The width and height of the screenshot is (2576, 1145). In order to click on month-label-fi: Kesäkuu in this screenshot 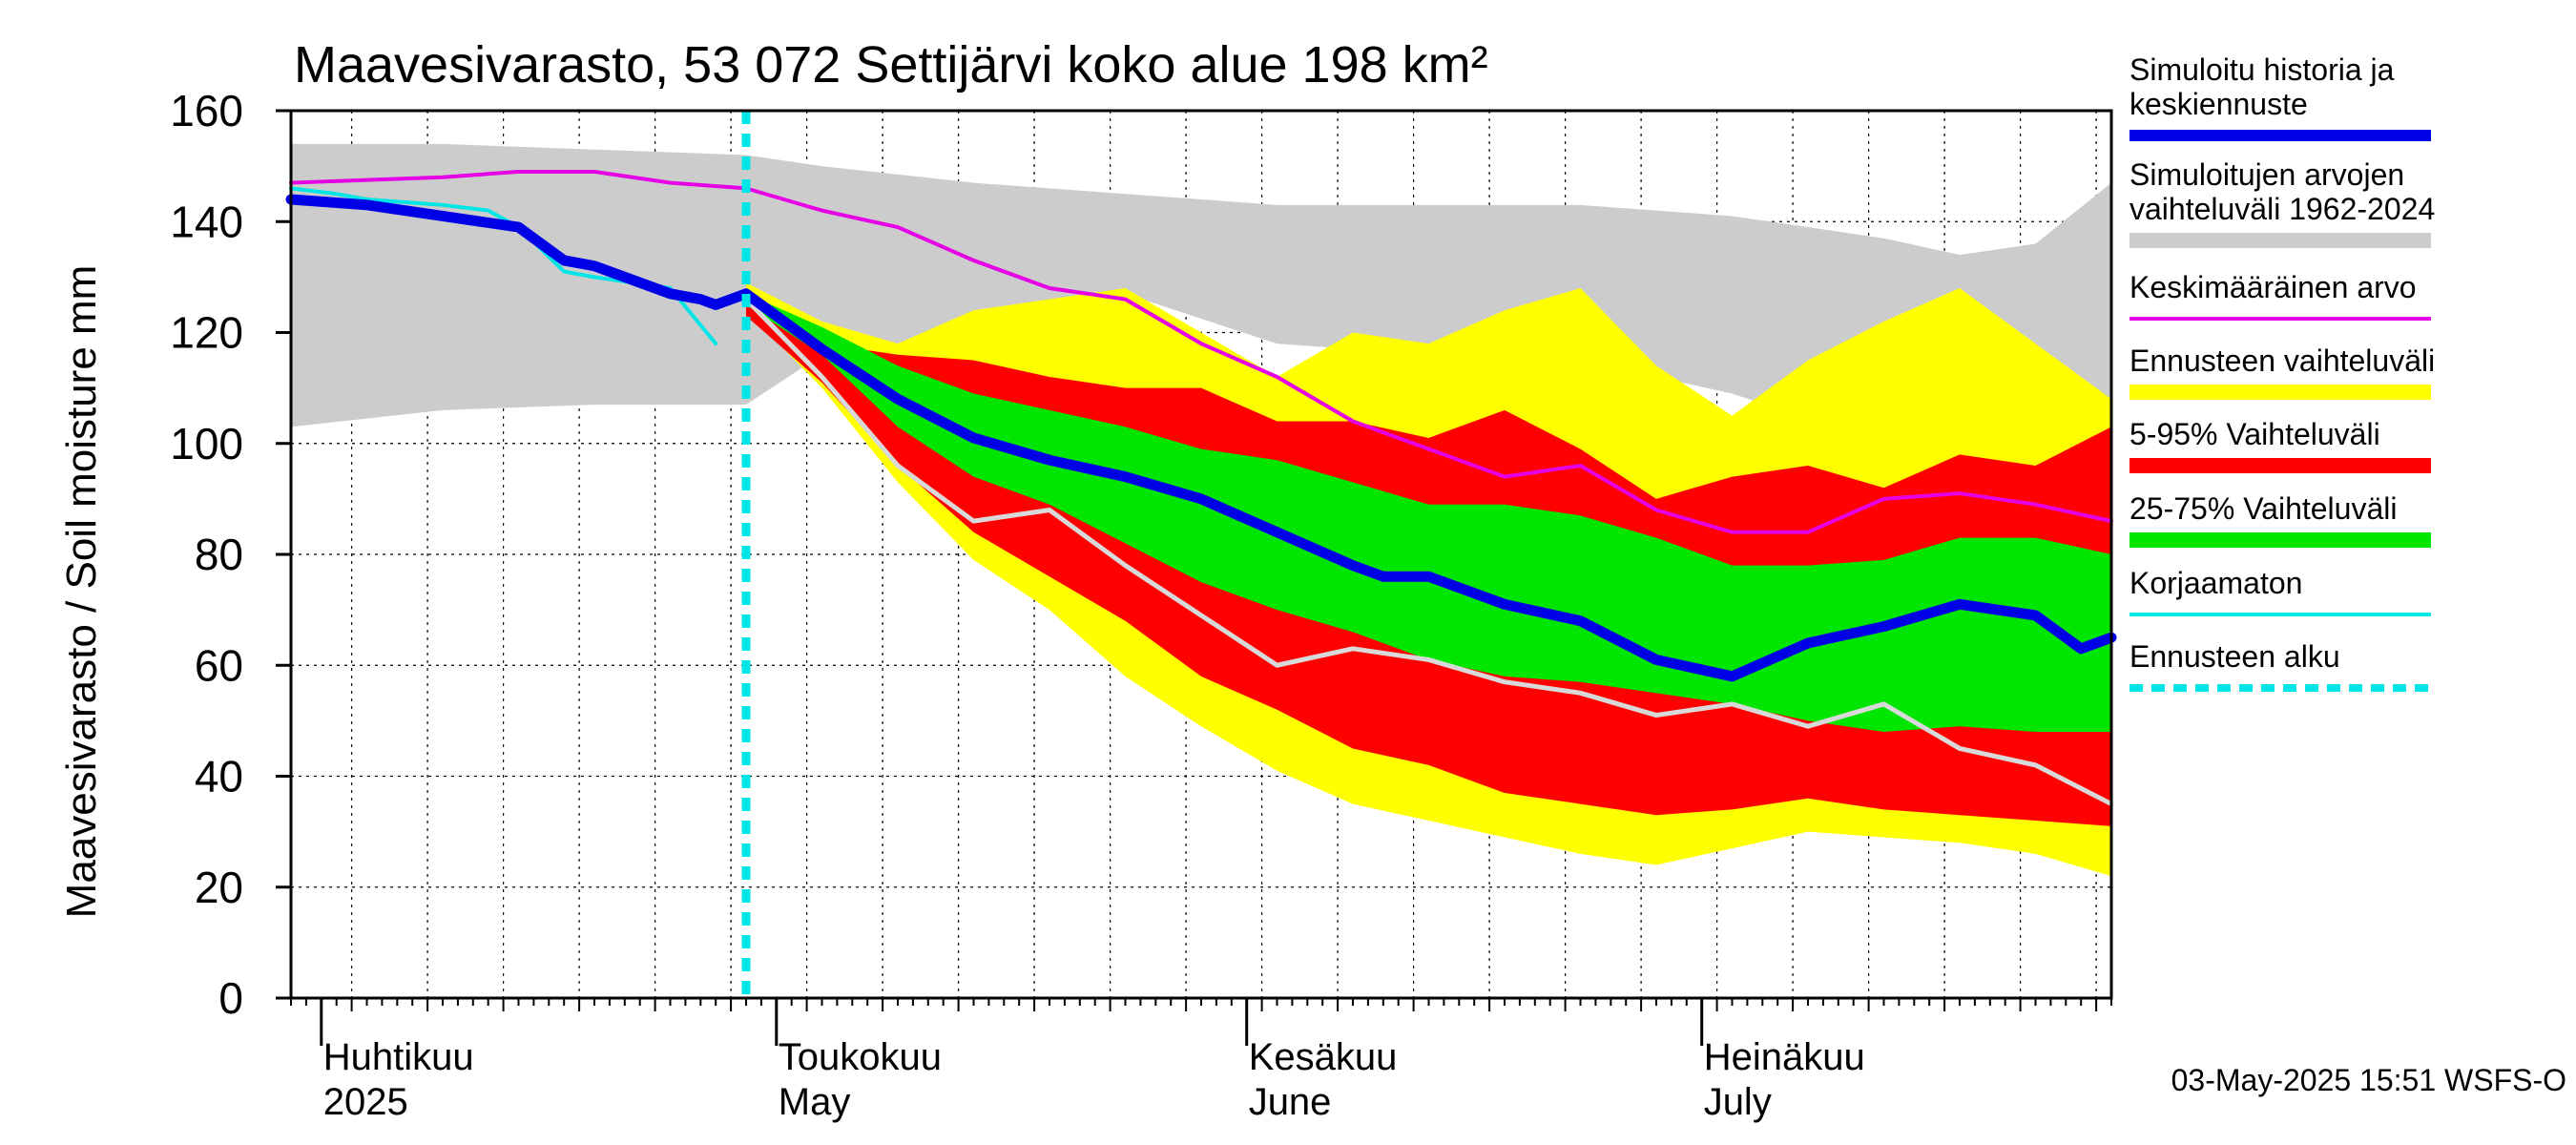, I will do `click(1323, 1057)`.